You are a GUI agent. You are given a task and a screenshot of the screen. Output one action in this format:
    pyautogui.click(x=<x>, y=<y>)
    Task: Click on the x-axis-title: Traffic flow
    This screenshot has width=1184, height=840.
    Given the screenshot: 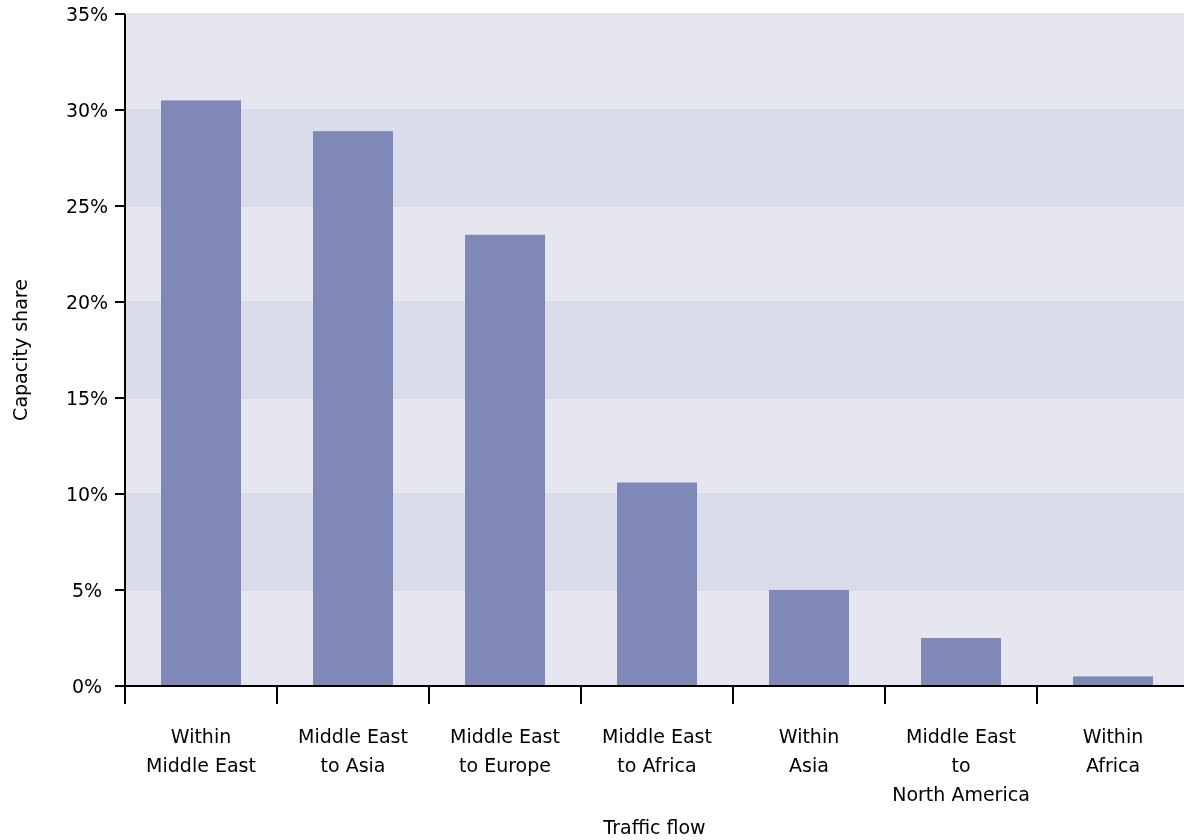 What is the action you would take?
    pyautogui.click(x=654, y=827)
    